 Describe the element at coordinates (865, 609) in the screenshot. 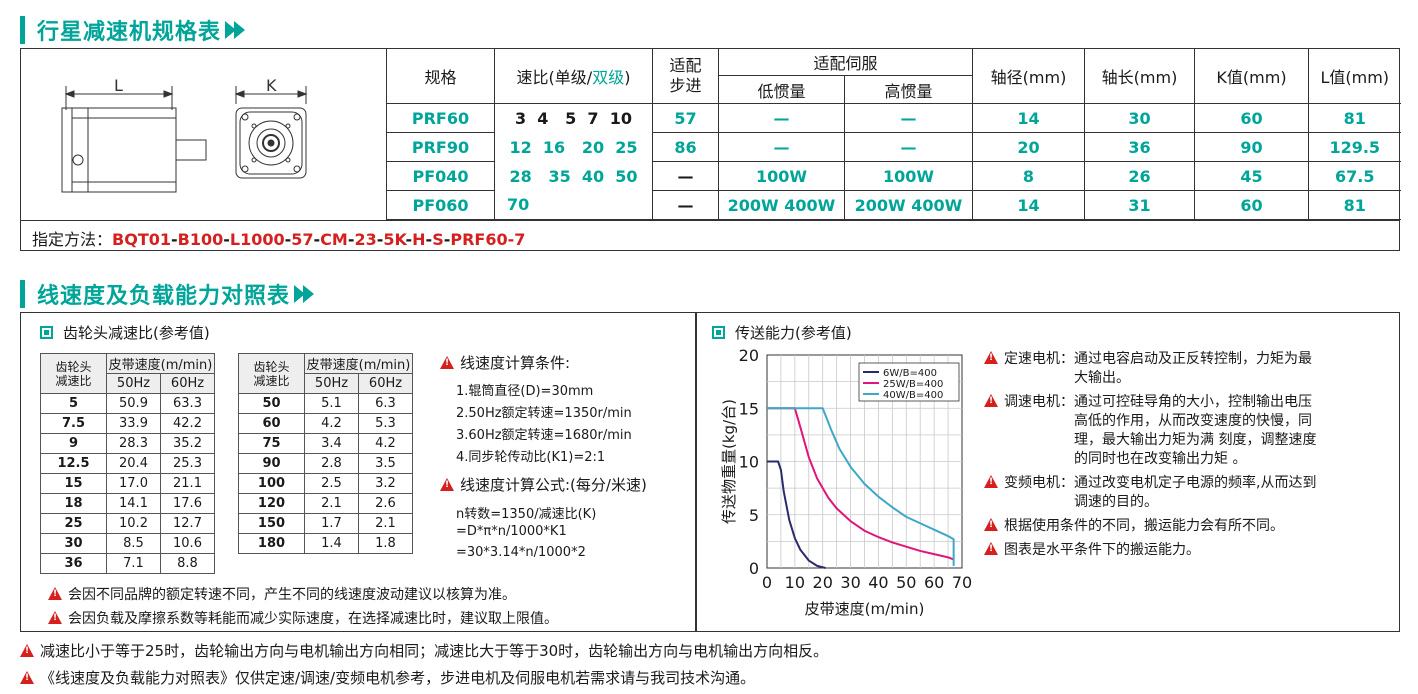

I see `x-axis-label: 皮带速度(m/min)` at that location.